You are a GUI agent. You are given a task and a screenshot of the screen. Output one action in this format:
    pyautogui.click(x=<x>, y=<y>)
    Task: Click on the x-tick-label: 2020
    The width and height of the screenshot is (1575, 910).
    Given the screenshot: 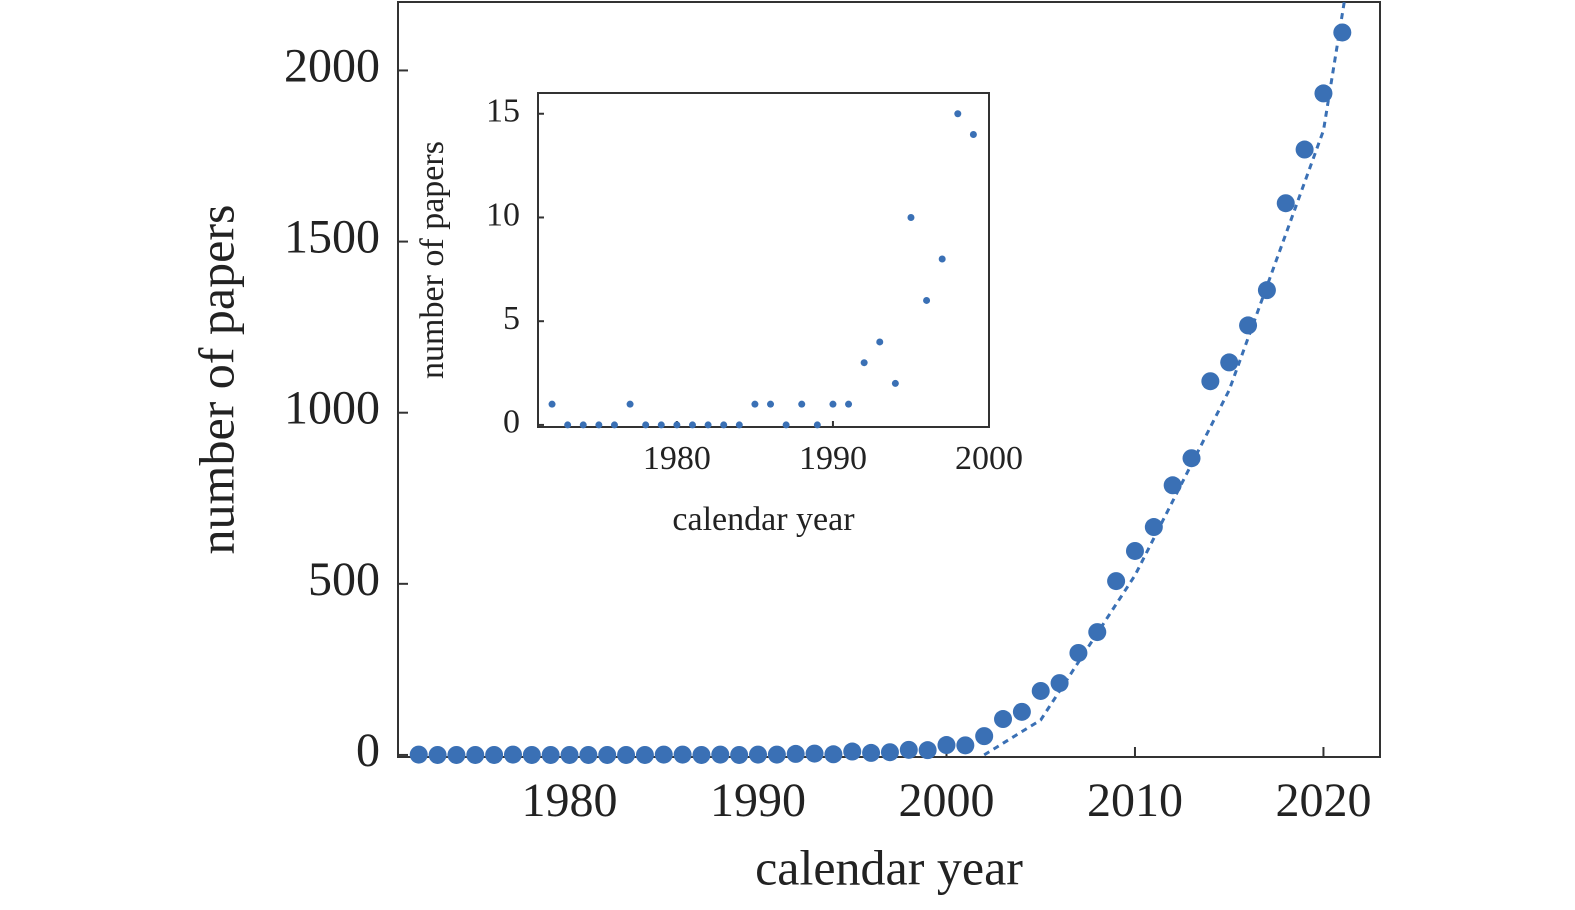 What is the action you would take?
    pyautogui.click(x=1323, y=800)
    